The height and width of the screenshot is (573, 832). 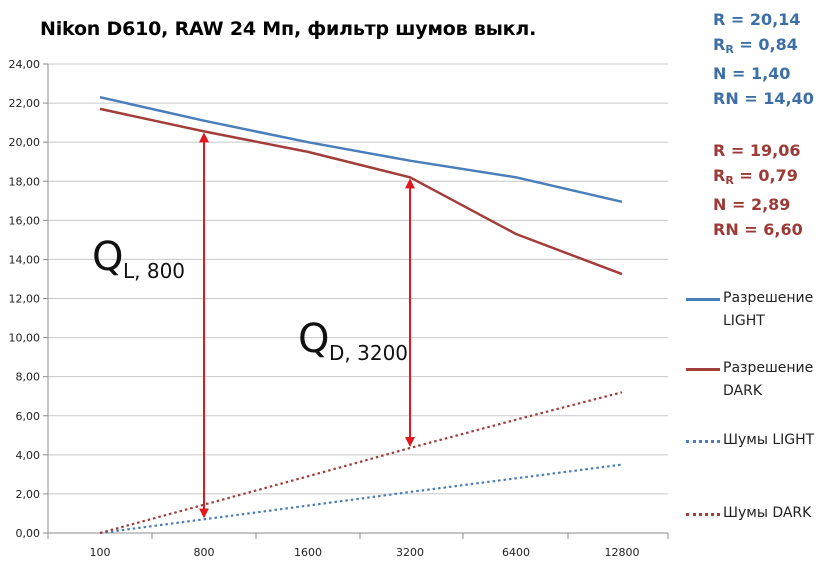 I want to click on annotation-label-sub: L, 800, so click(x=154, y=271).